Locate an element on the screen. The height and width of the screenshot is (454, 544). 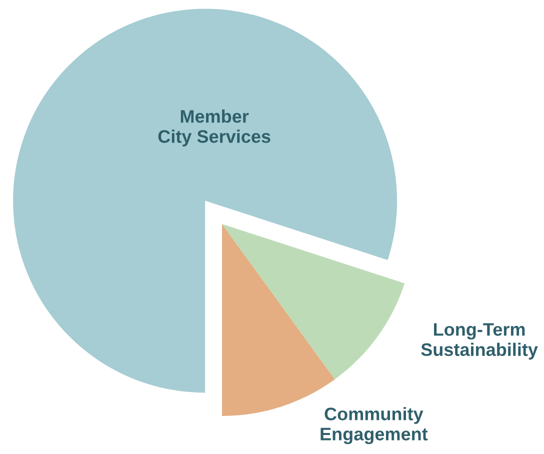
slice-label: Long-Term Sustainability is located at coordinates (479, 341).